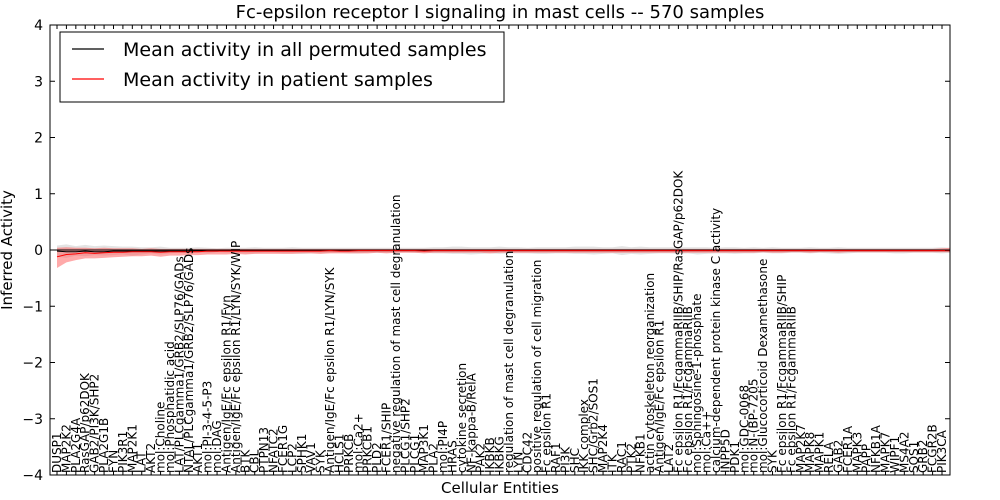 The image size is (1000, 500). I want to click on x-tick-label: Antigen/IgE/Fc epsilon R1/Fyn, so click(227, 384).